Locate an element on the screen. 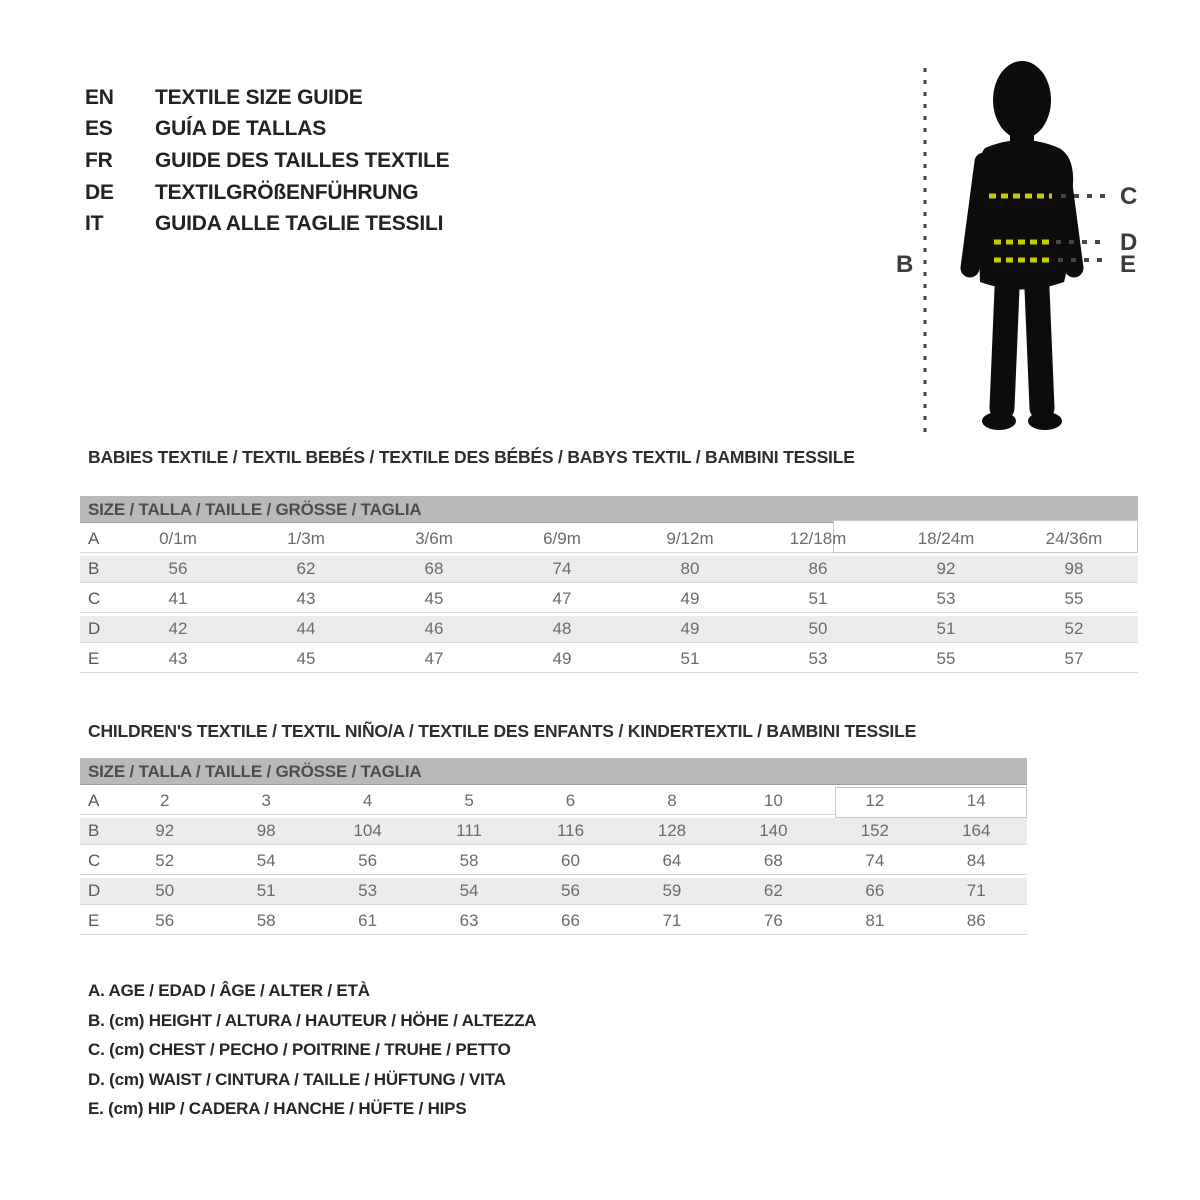 The width and height of the screenshot is (1200, 1200). table-row-height: B 92 98 104 111 116 128 140 152 164 is located at coordinates (553, 831).